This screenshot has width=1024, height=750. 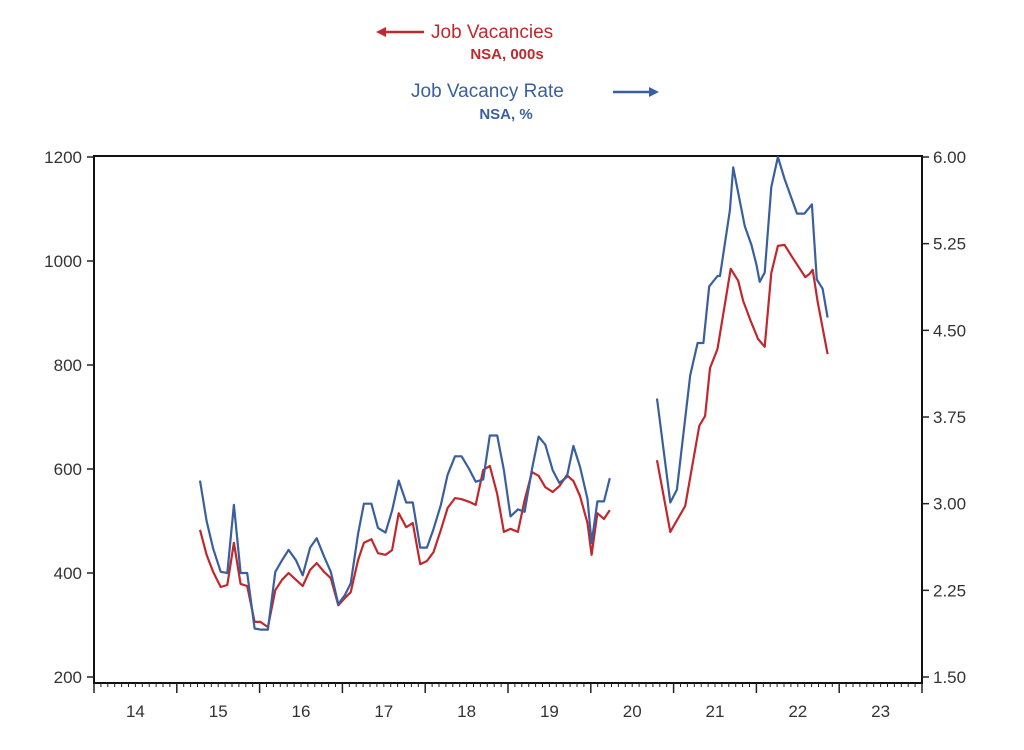 What do you see at coordinates (68, 365) in the screenshot?
I see `left-y-tick-label: 800` at bounding box center [68, 365].